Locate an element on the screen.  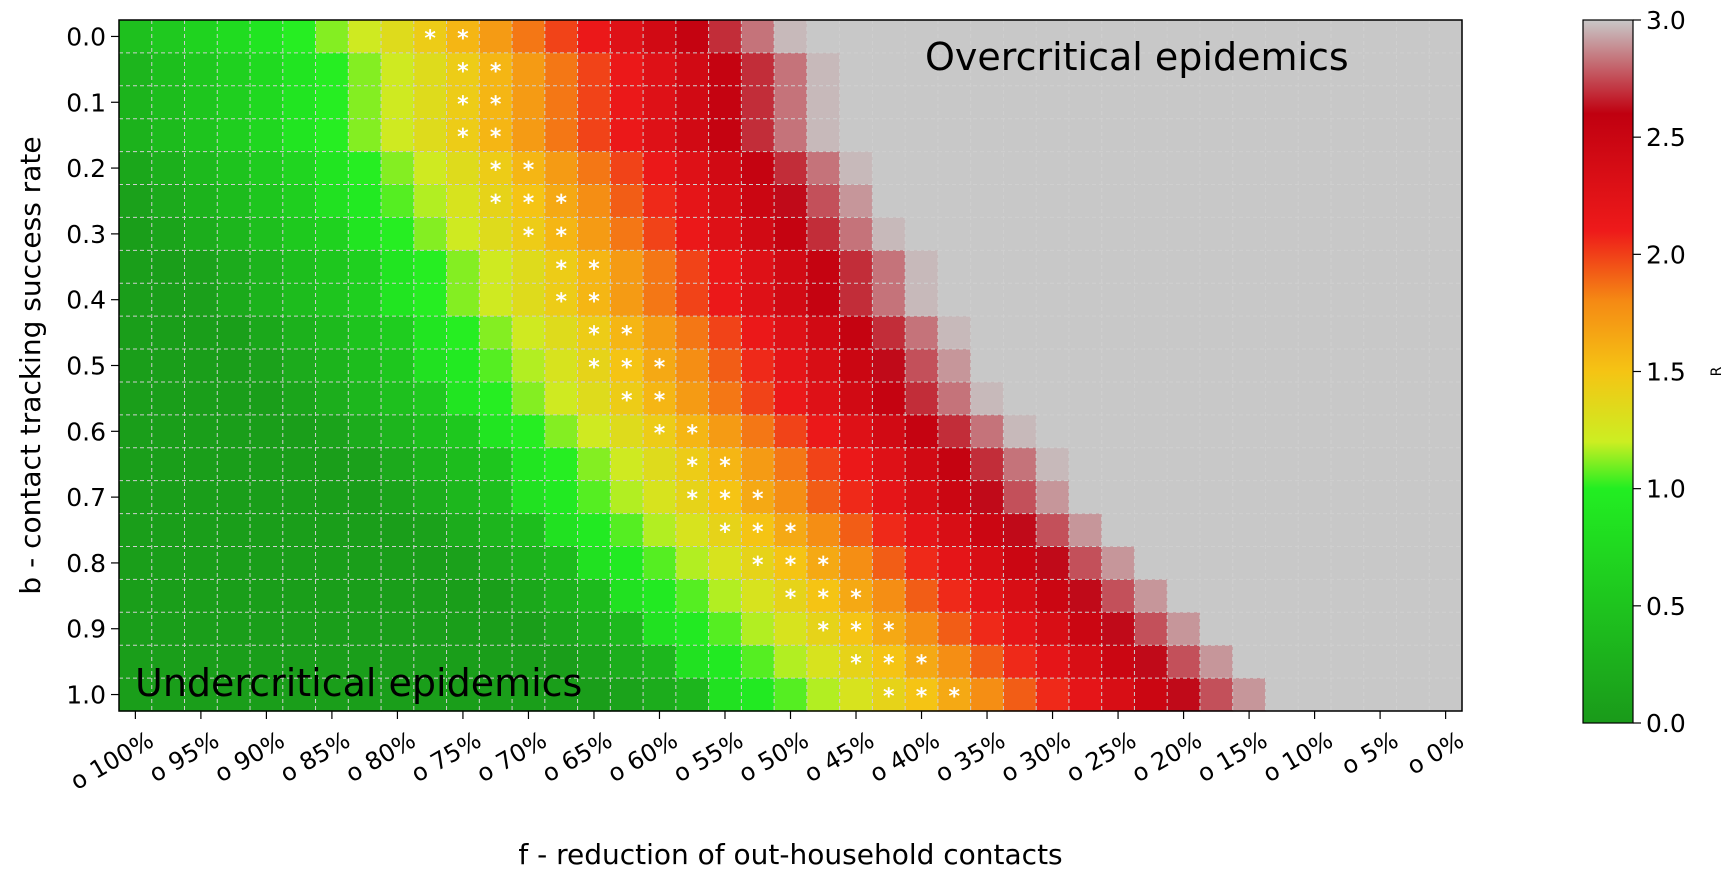
x-tick-label: o 65% is located at coordinates (577, 757).